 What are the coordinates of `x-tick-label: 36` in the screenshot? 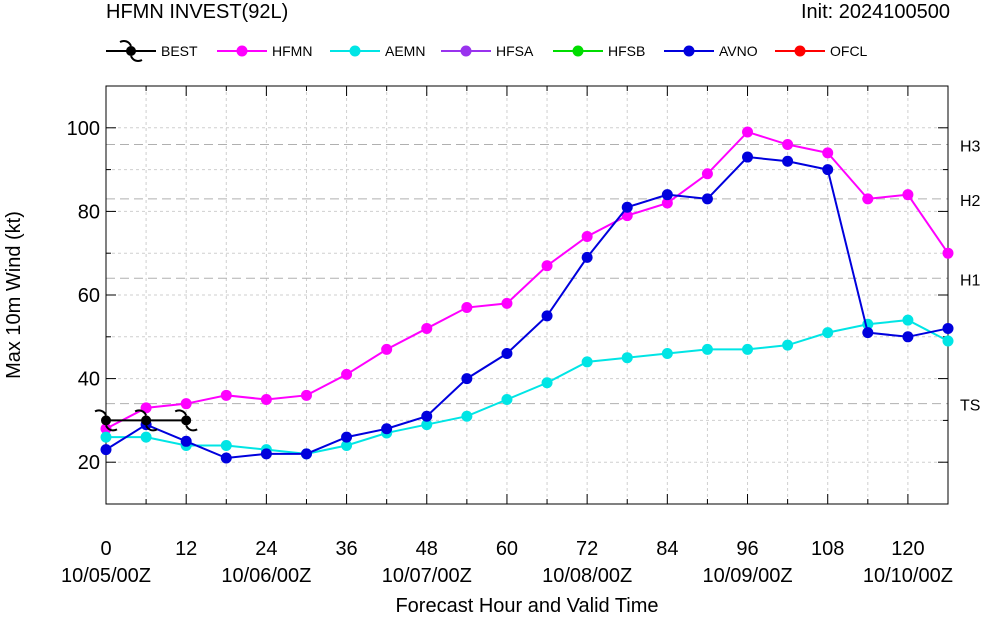 It's located at (346, 549).